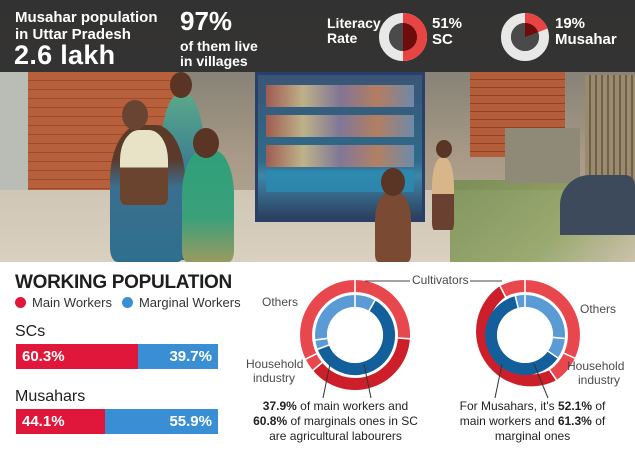 This screenshot has width=635, height=452. Describe the element at coordinates (43, 421) in the screenshot. I see `bar-musahars-main-value: 44.1%` at that location.